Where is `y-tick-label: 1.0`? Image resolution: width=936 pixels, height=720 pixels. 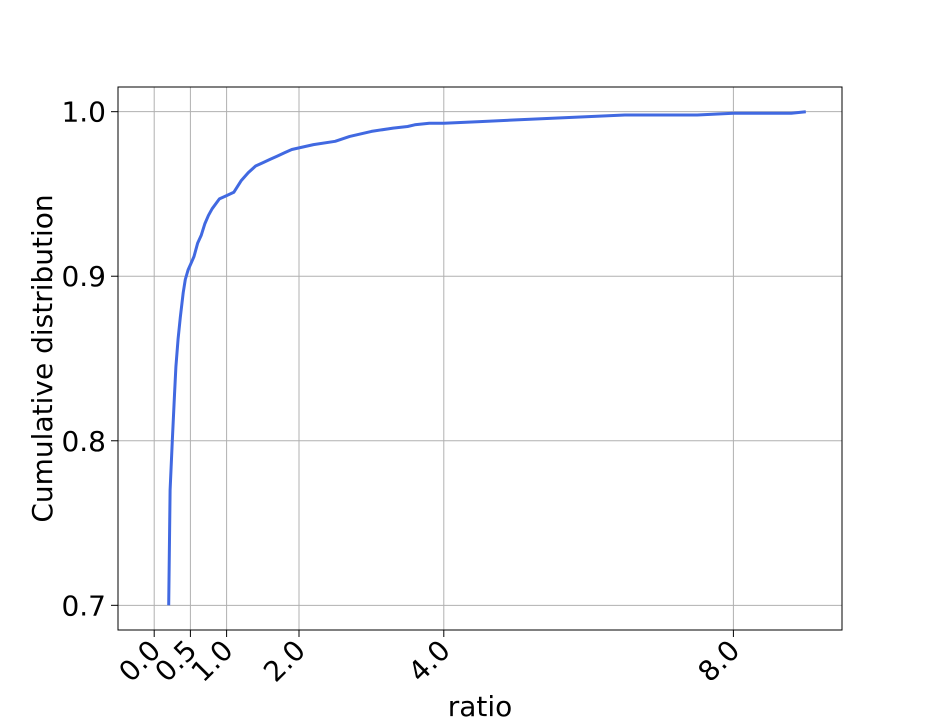
y-tick-label: 1.0 is located at coordinates (83, 112).